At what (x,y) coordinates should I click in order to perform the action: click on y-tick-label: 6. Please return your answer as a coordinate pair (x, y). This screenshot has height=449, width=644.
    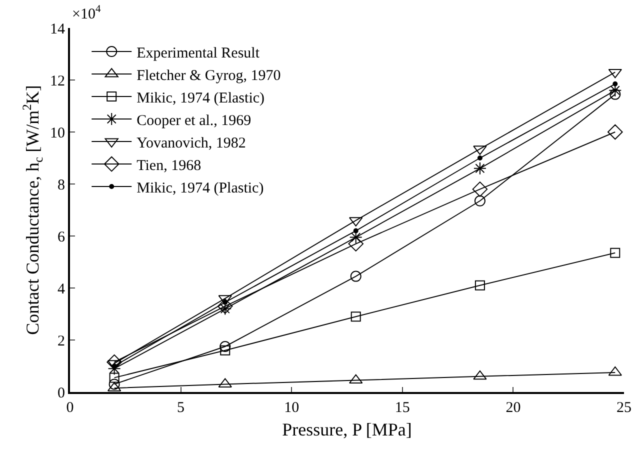
    Looking at the image, I should click on (62, 237).